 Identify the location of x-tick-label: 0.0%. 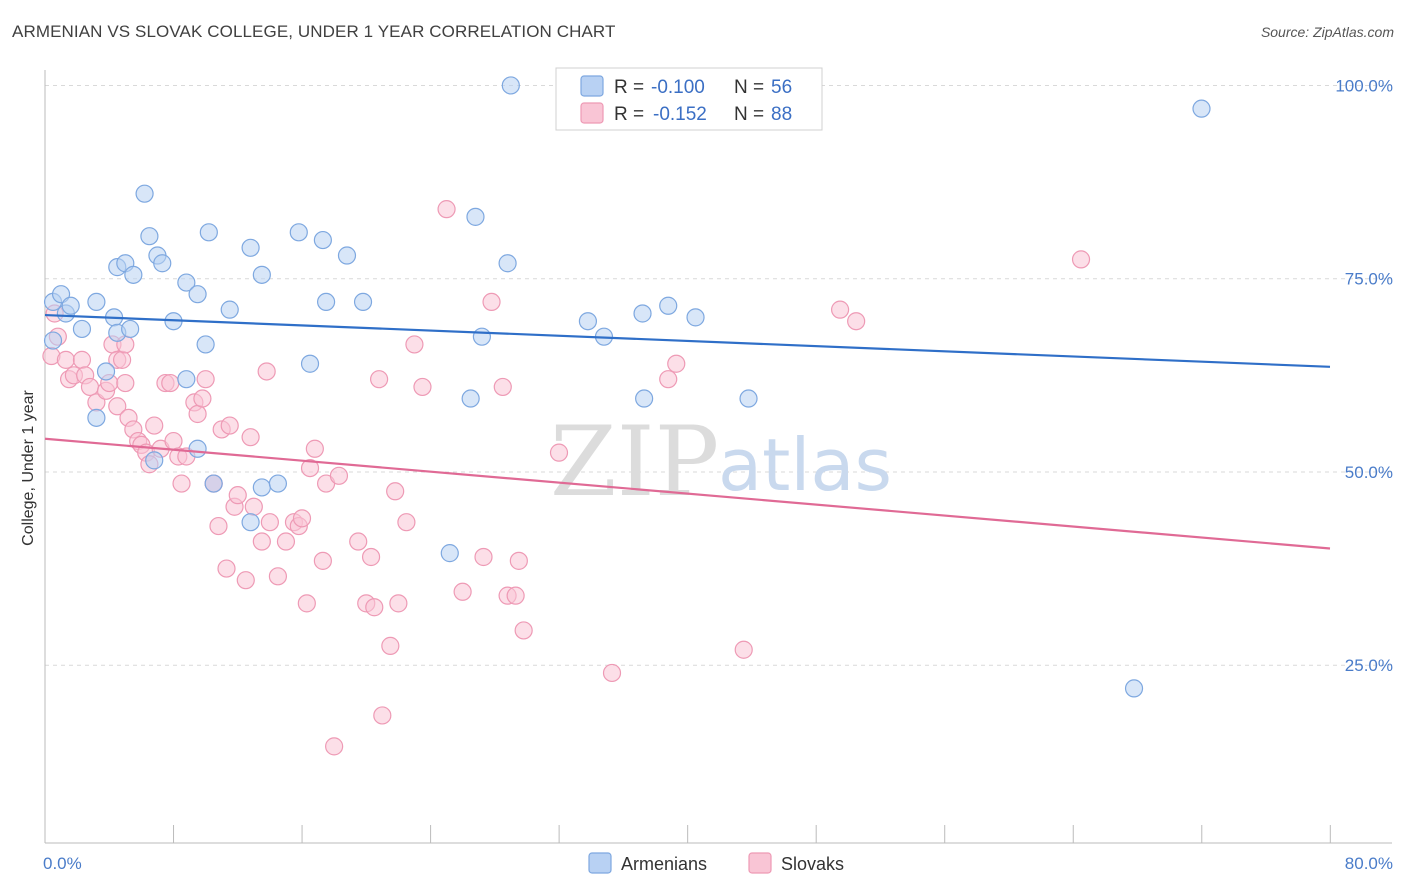
(62, 863).